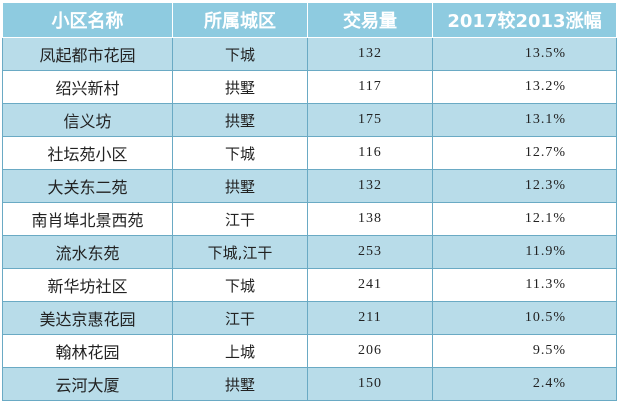  Describe the element at coordinates (87, 120) in the screenshot. I see `community-name-cell: 信义坊` at that location.